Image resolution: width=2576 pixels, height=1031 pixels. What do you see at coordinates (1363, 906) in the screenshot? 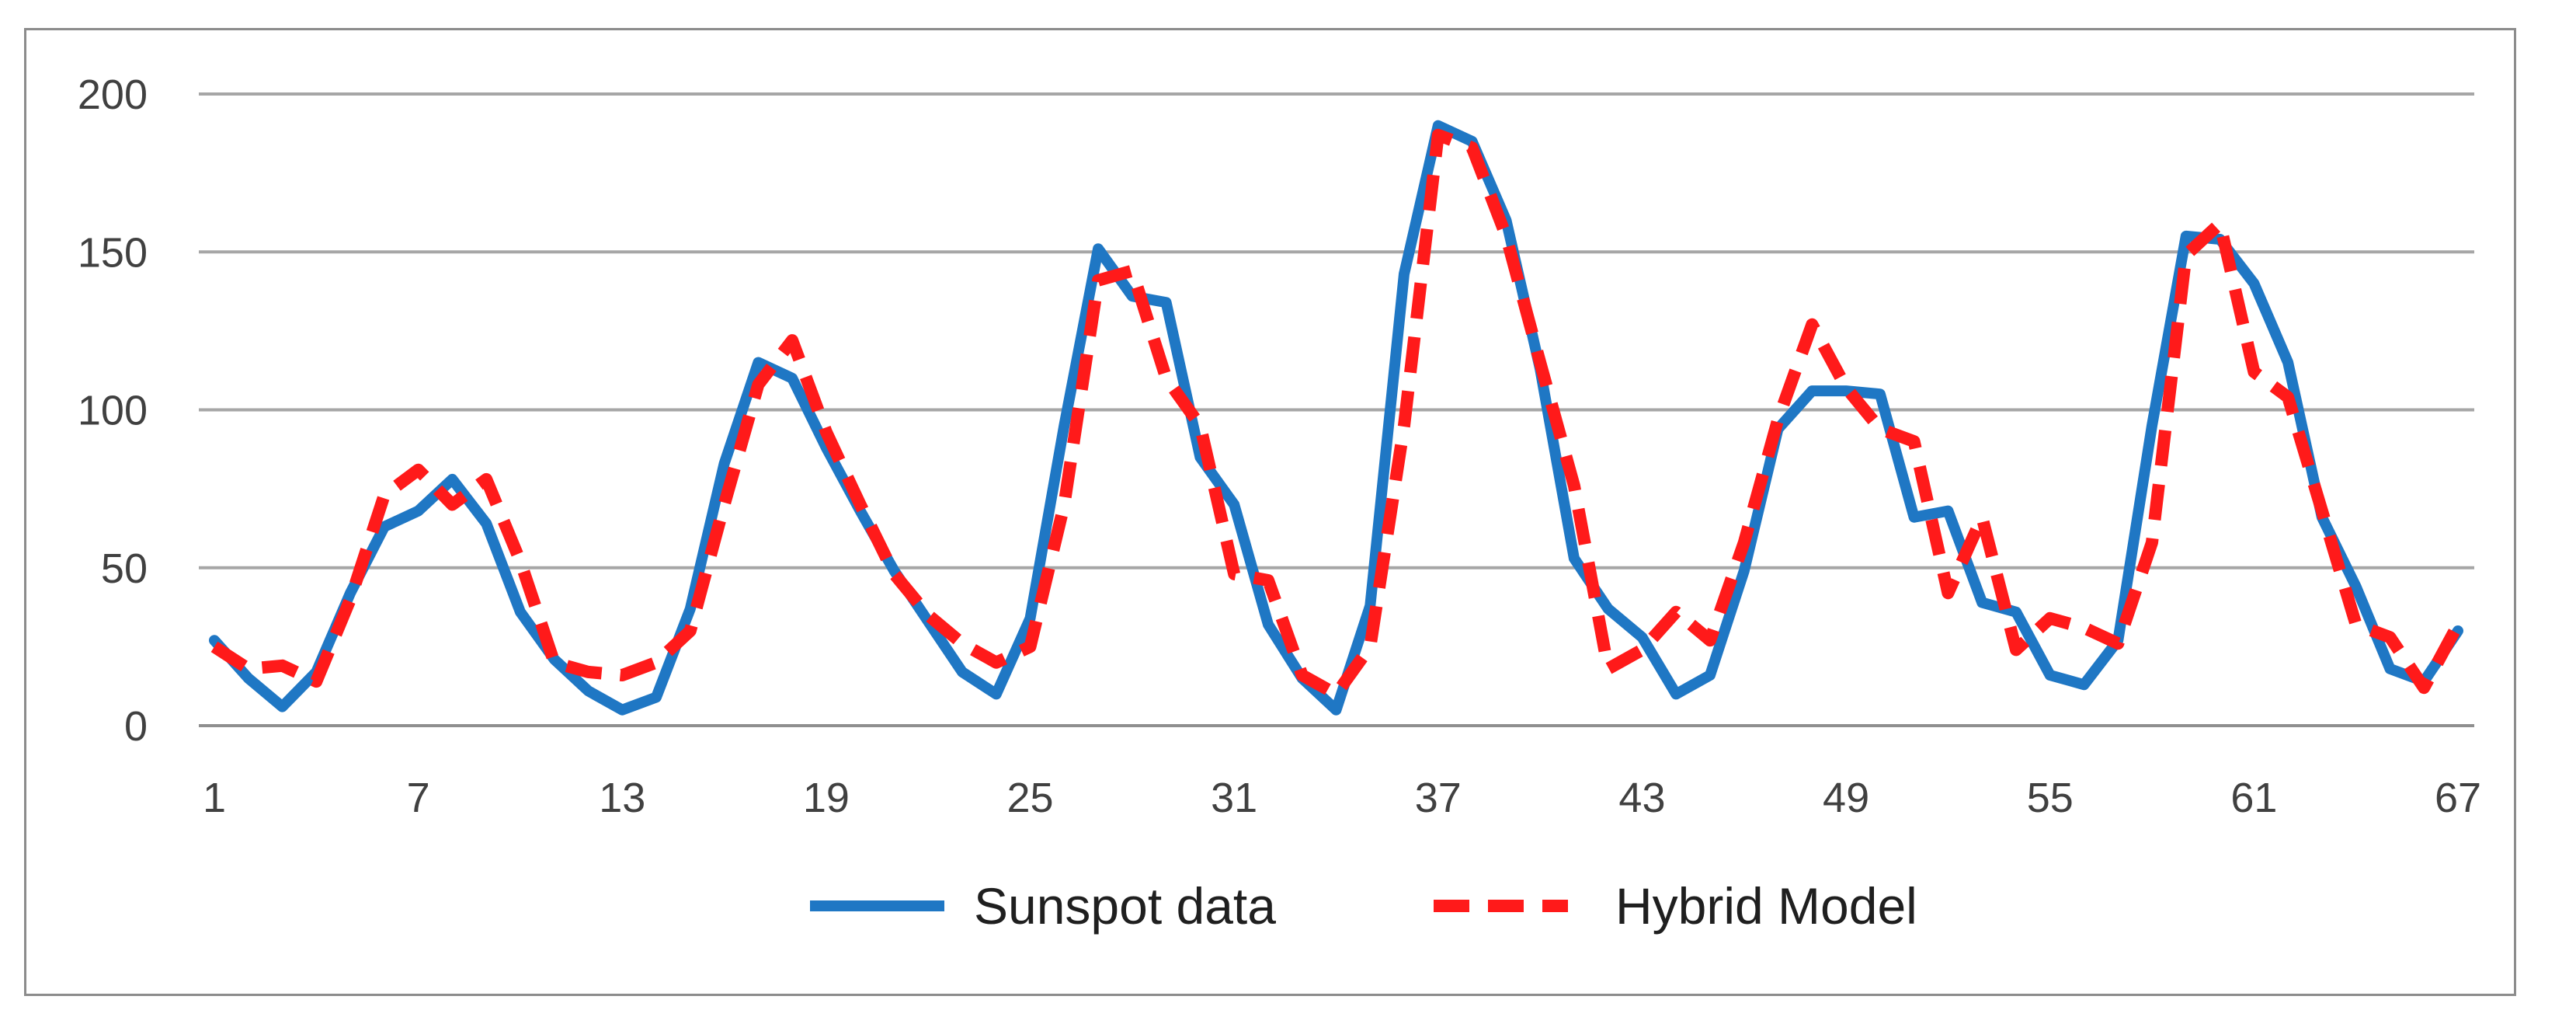
I see `legend: Sunspot data Hybrid Model` at bounding box center [1363, 906].